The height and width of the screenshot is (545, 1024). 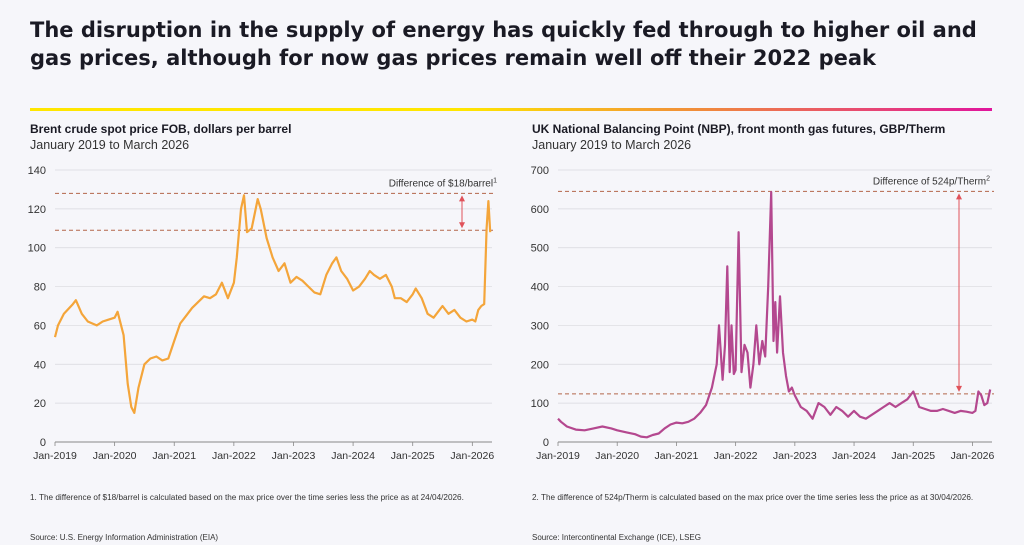 I want to click on gas-y-tick-label: 300, so click(x=540, y=326).